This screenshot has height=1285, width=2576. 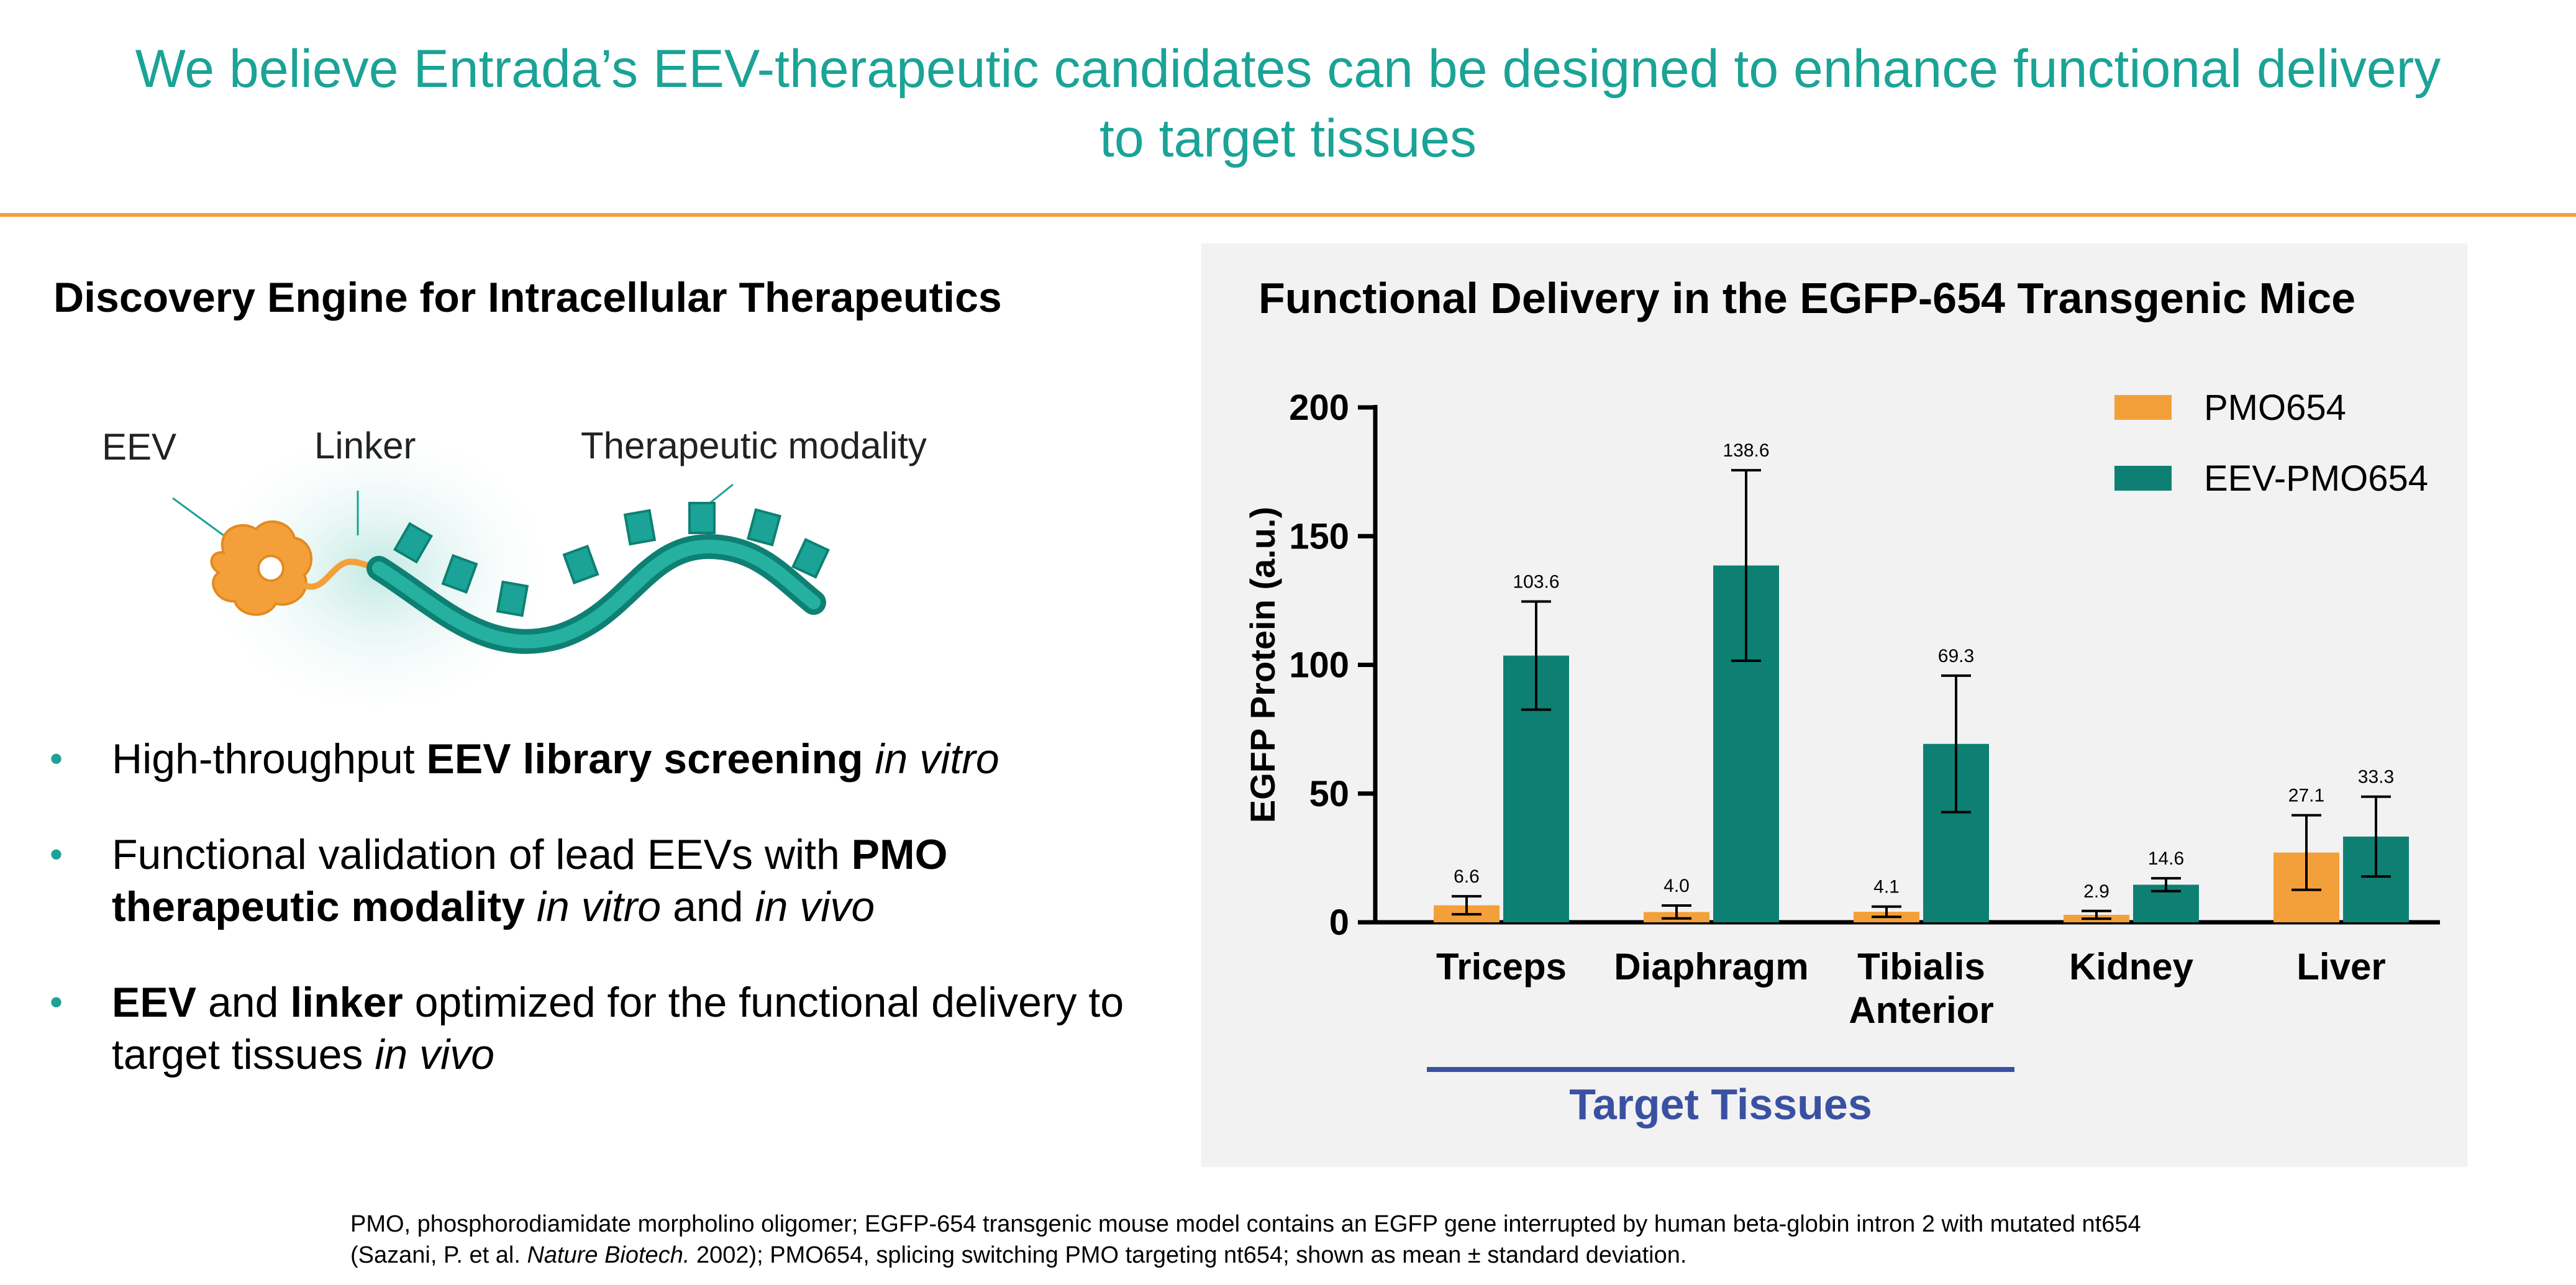 What do you see at coordinates (1288, 215) in the screenshot?
I see `title-divider` at bounding box center [1288, 215].